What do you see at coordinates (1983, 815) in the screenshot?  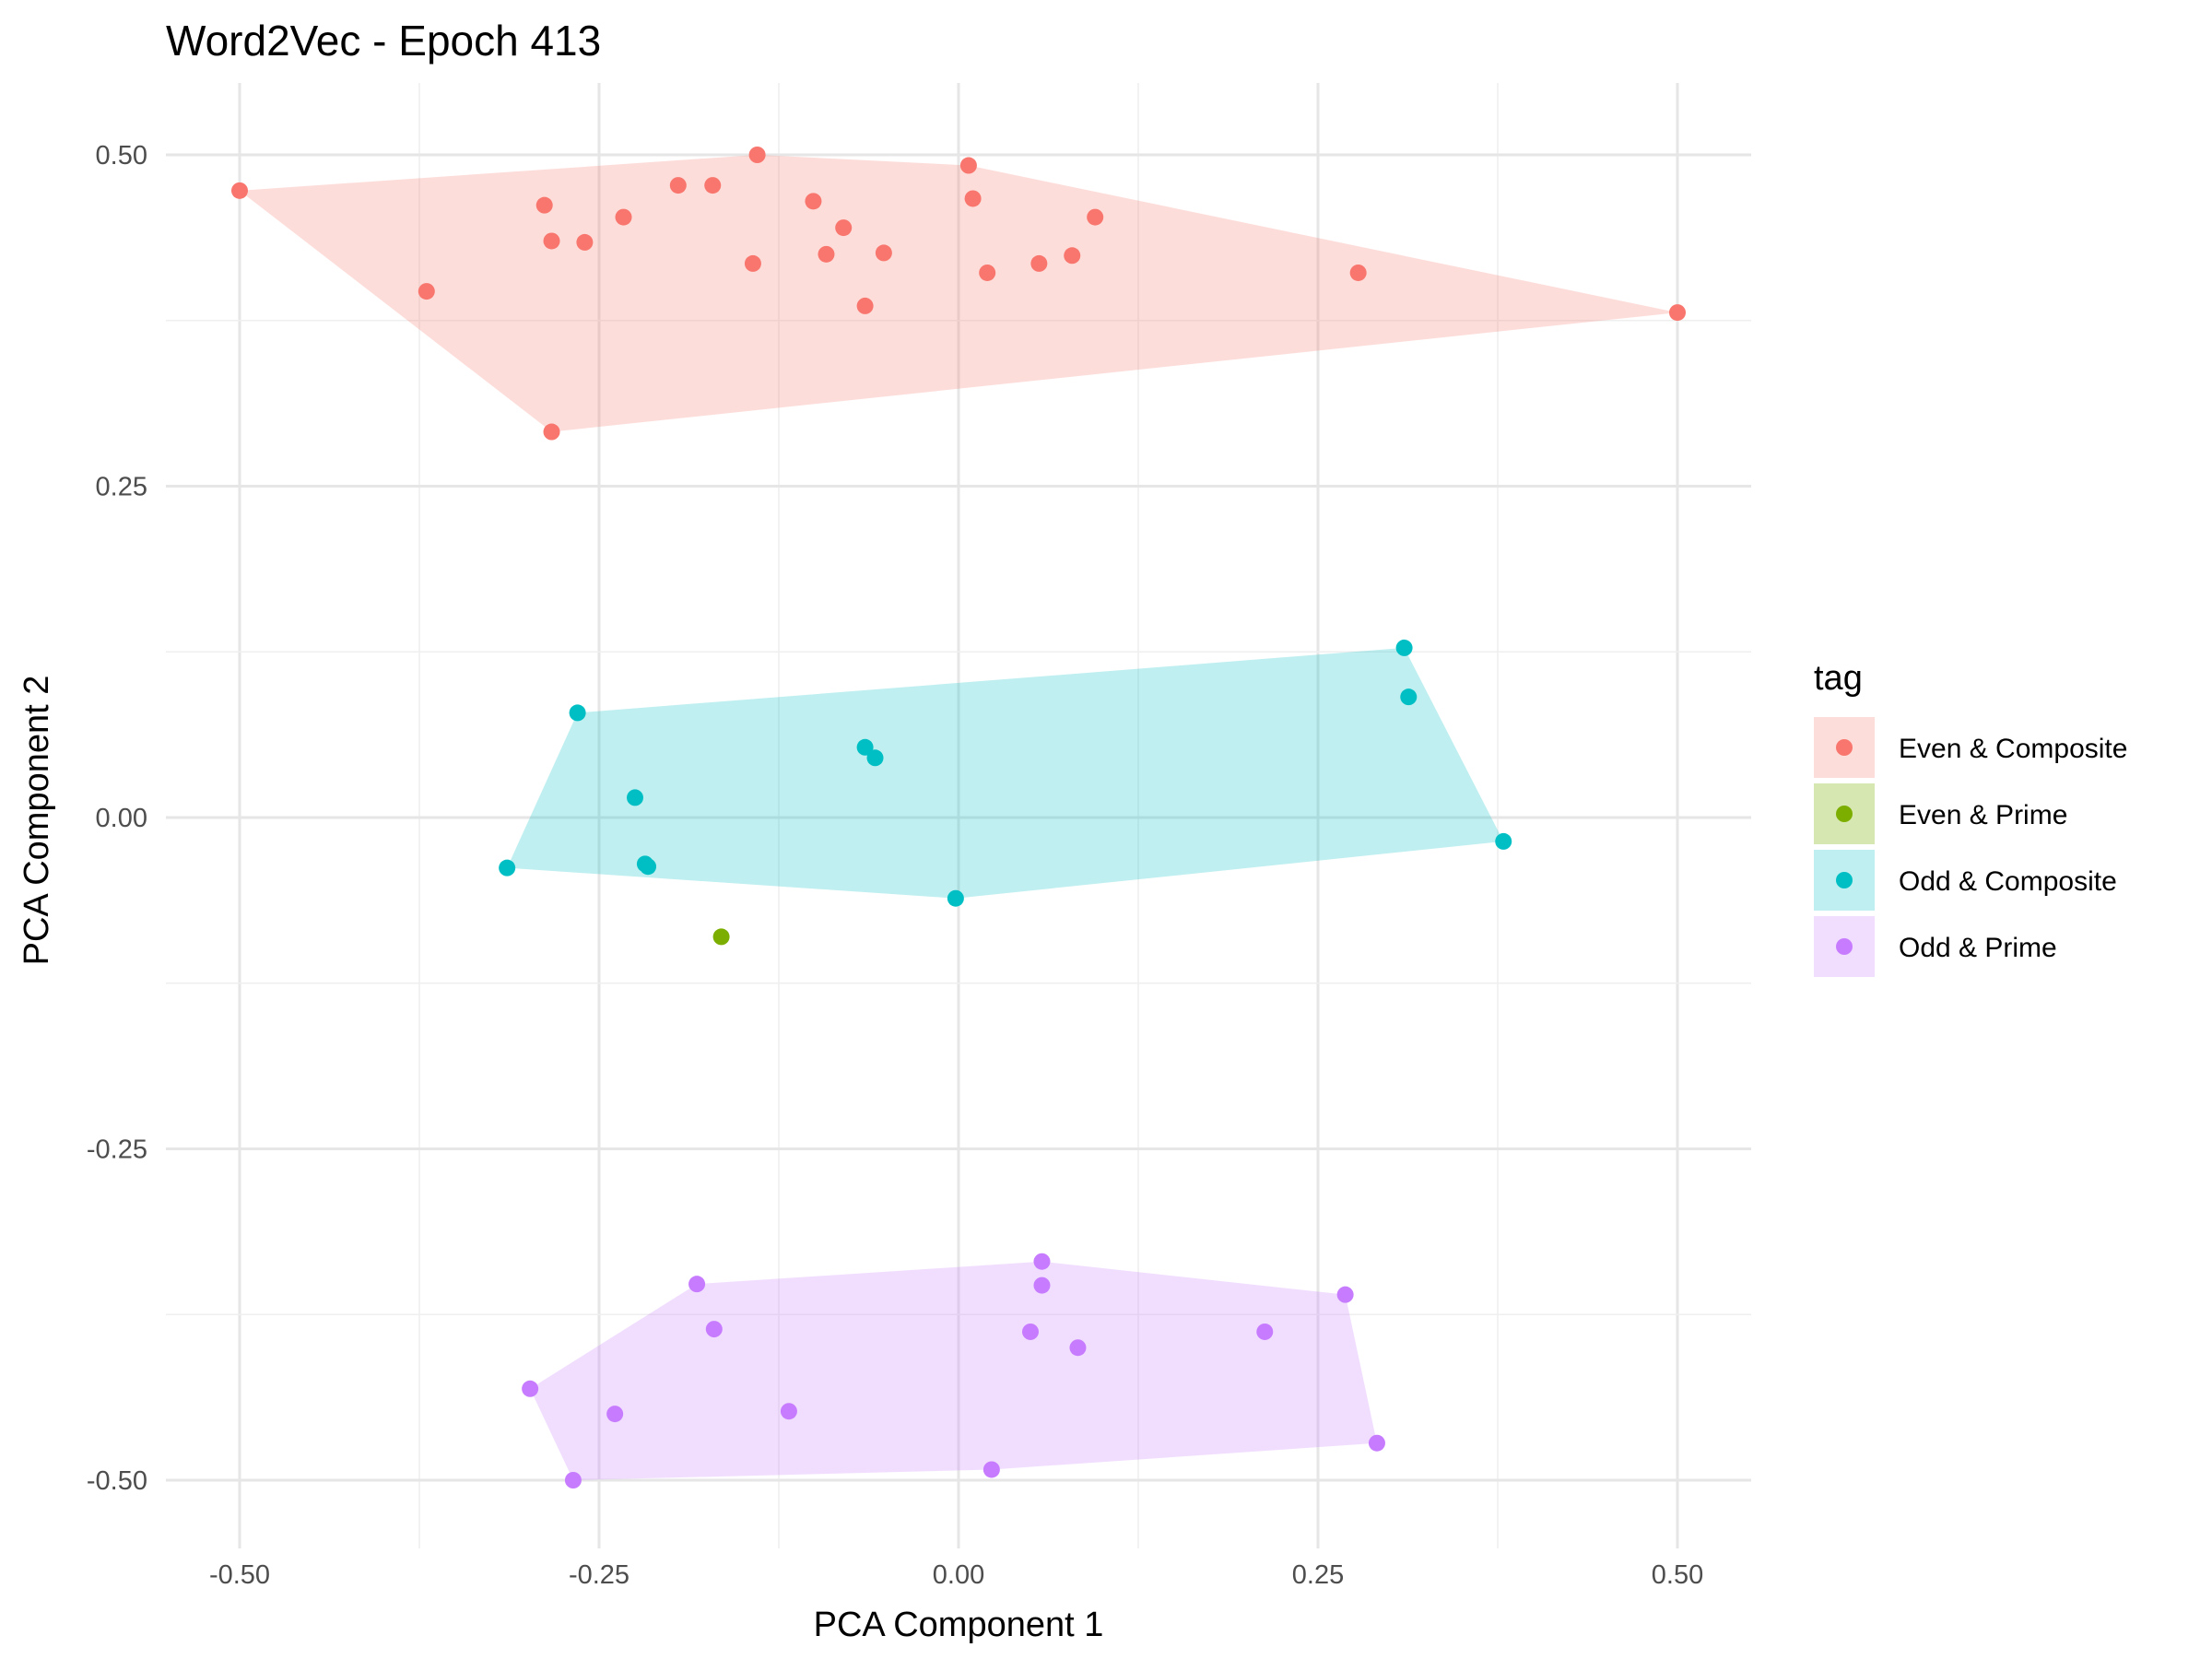 I see `legend-label-even-prime: Even & Prime` at bounding box center [1983, 815].